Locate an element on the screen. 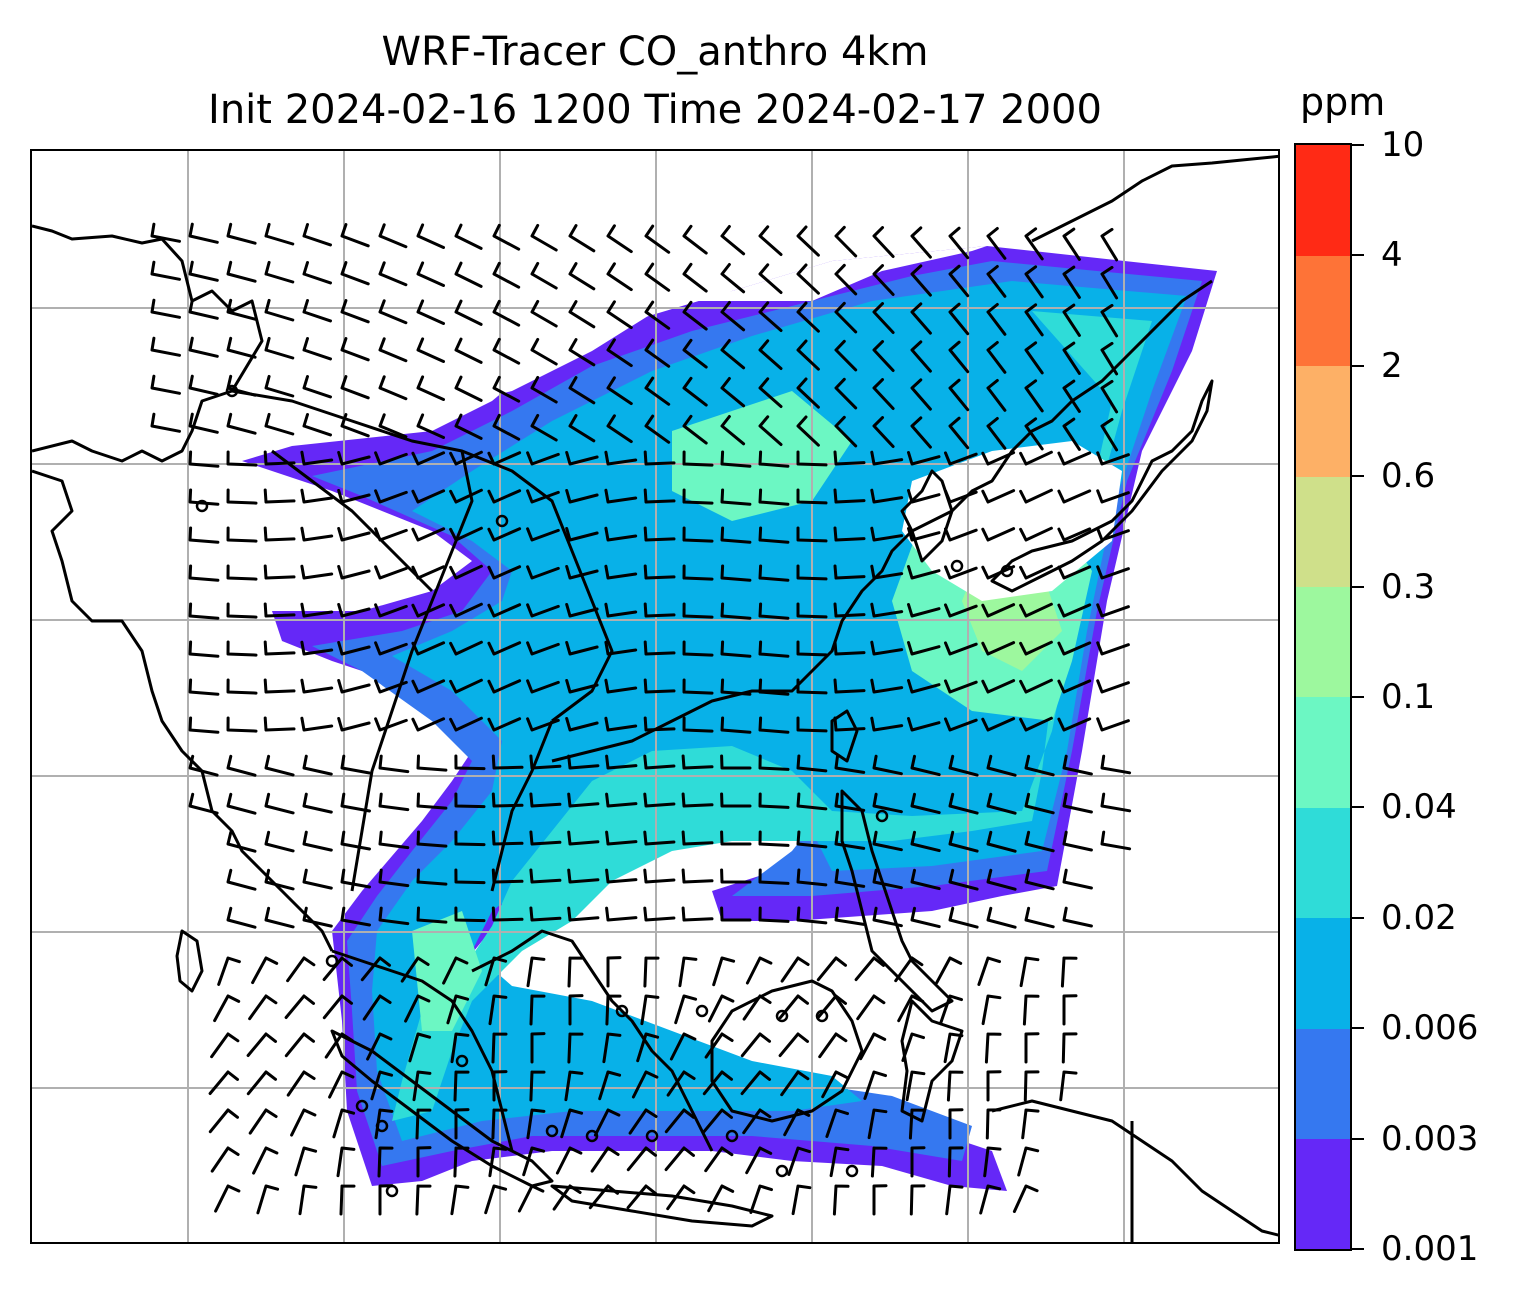 The image size is (1528, 1306). colorbar-tick is located at coordinates (1358, 1138).